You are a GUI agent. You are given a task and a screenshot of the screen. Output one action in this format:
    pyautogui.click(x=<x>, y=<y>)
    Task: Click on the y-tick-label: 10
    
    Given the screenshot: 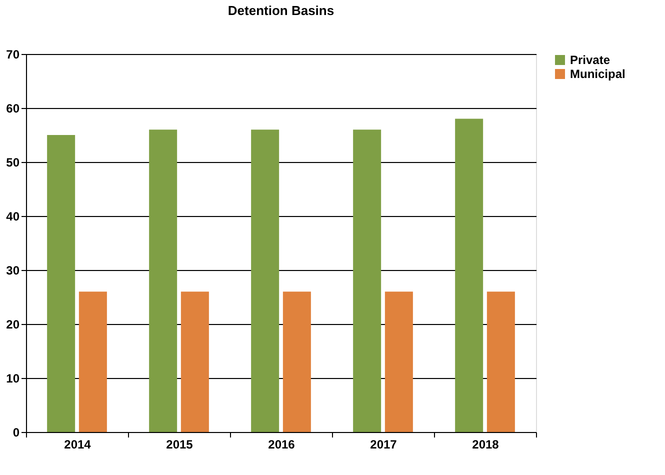 What is the action you would take?
    pyautogui.click(x=13, y=379)
    